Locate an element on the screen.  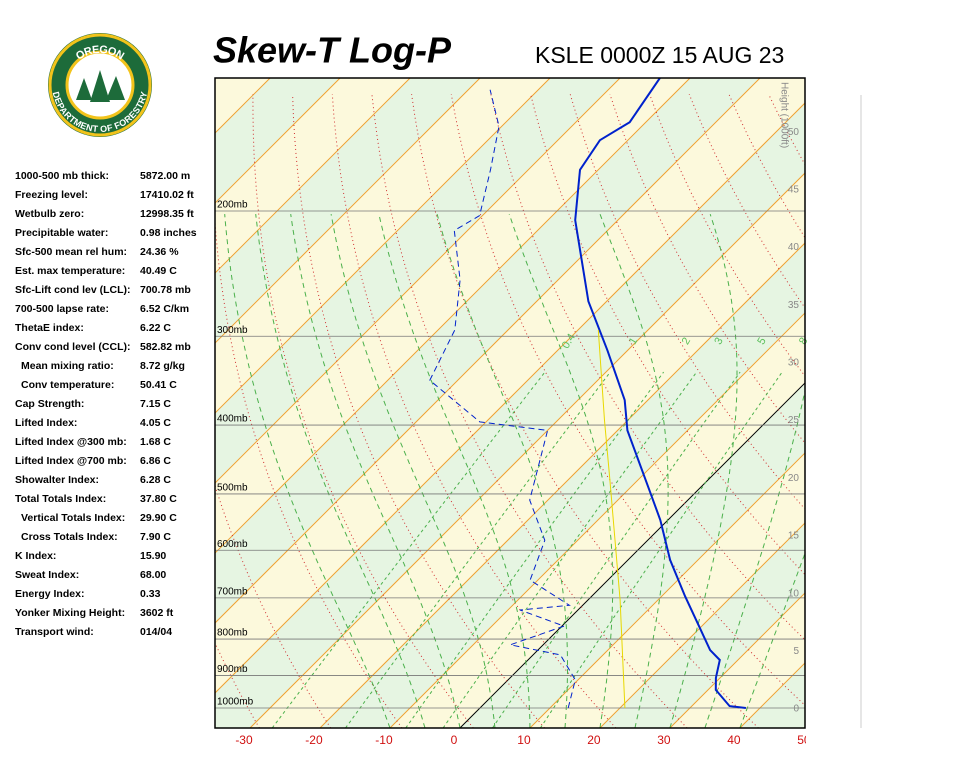
height-tick-label: 25 is located at coordinates (794, 420).